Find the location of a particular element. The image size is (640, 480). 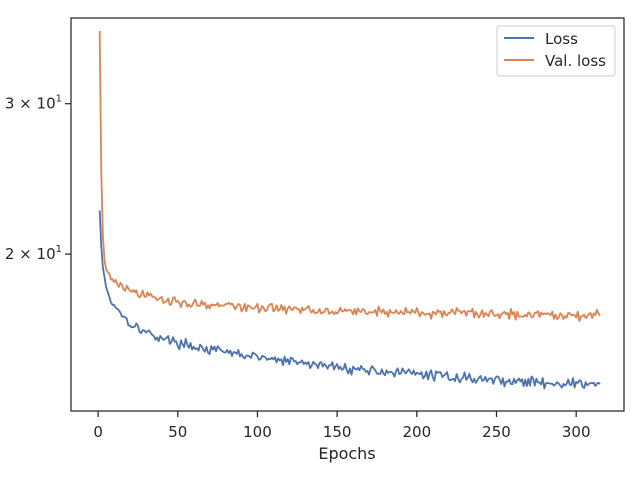

y-axis-ticks: 2 × 101 3 × 101 is located at coordinates (38, 178).